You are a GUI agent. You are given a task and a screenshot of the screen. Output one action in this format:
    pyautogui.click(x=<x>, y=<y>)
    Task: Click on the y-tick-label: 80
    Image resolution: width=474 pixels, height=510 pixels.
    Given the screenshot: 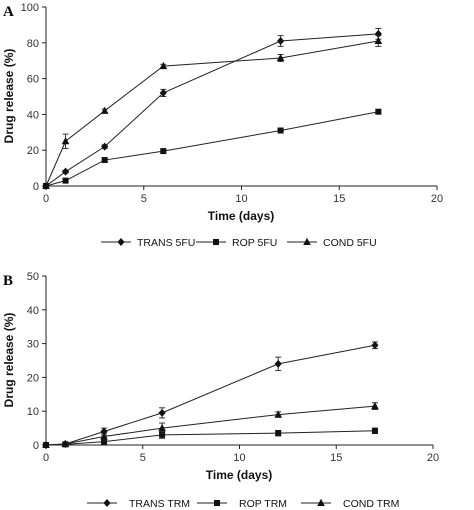 What is the action you would take?
    pyautogui.click(x=33, y=44)
    